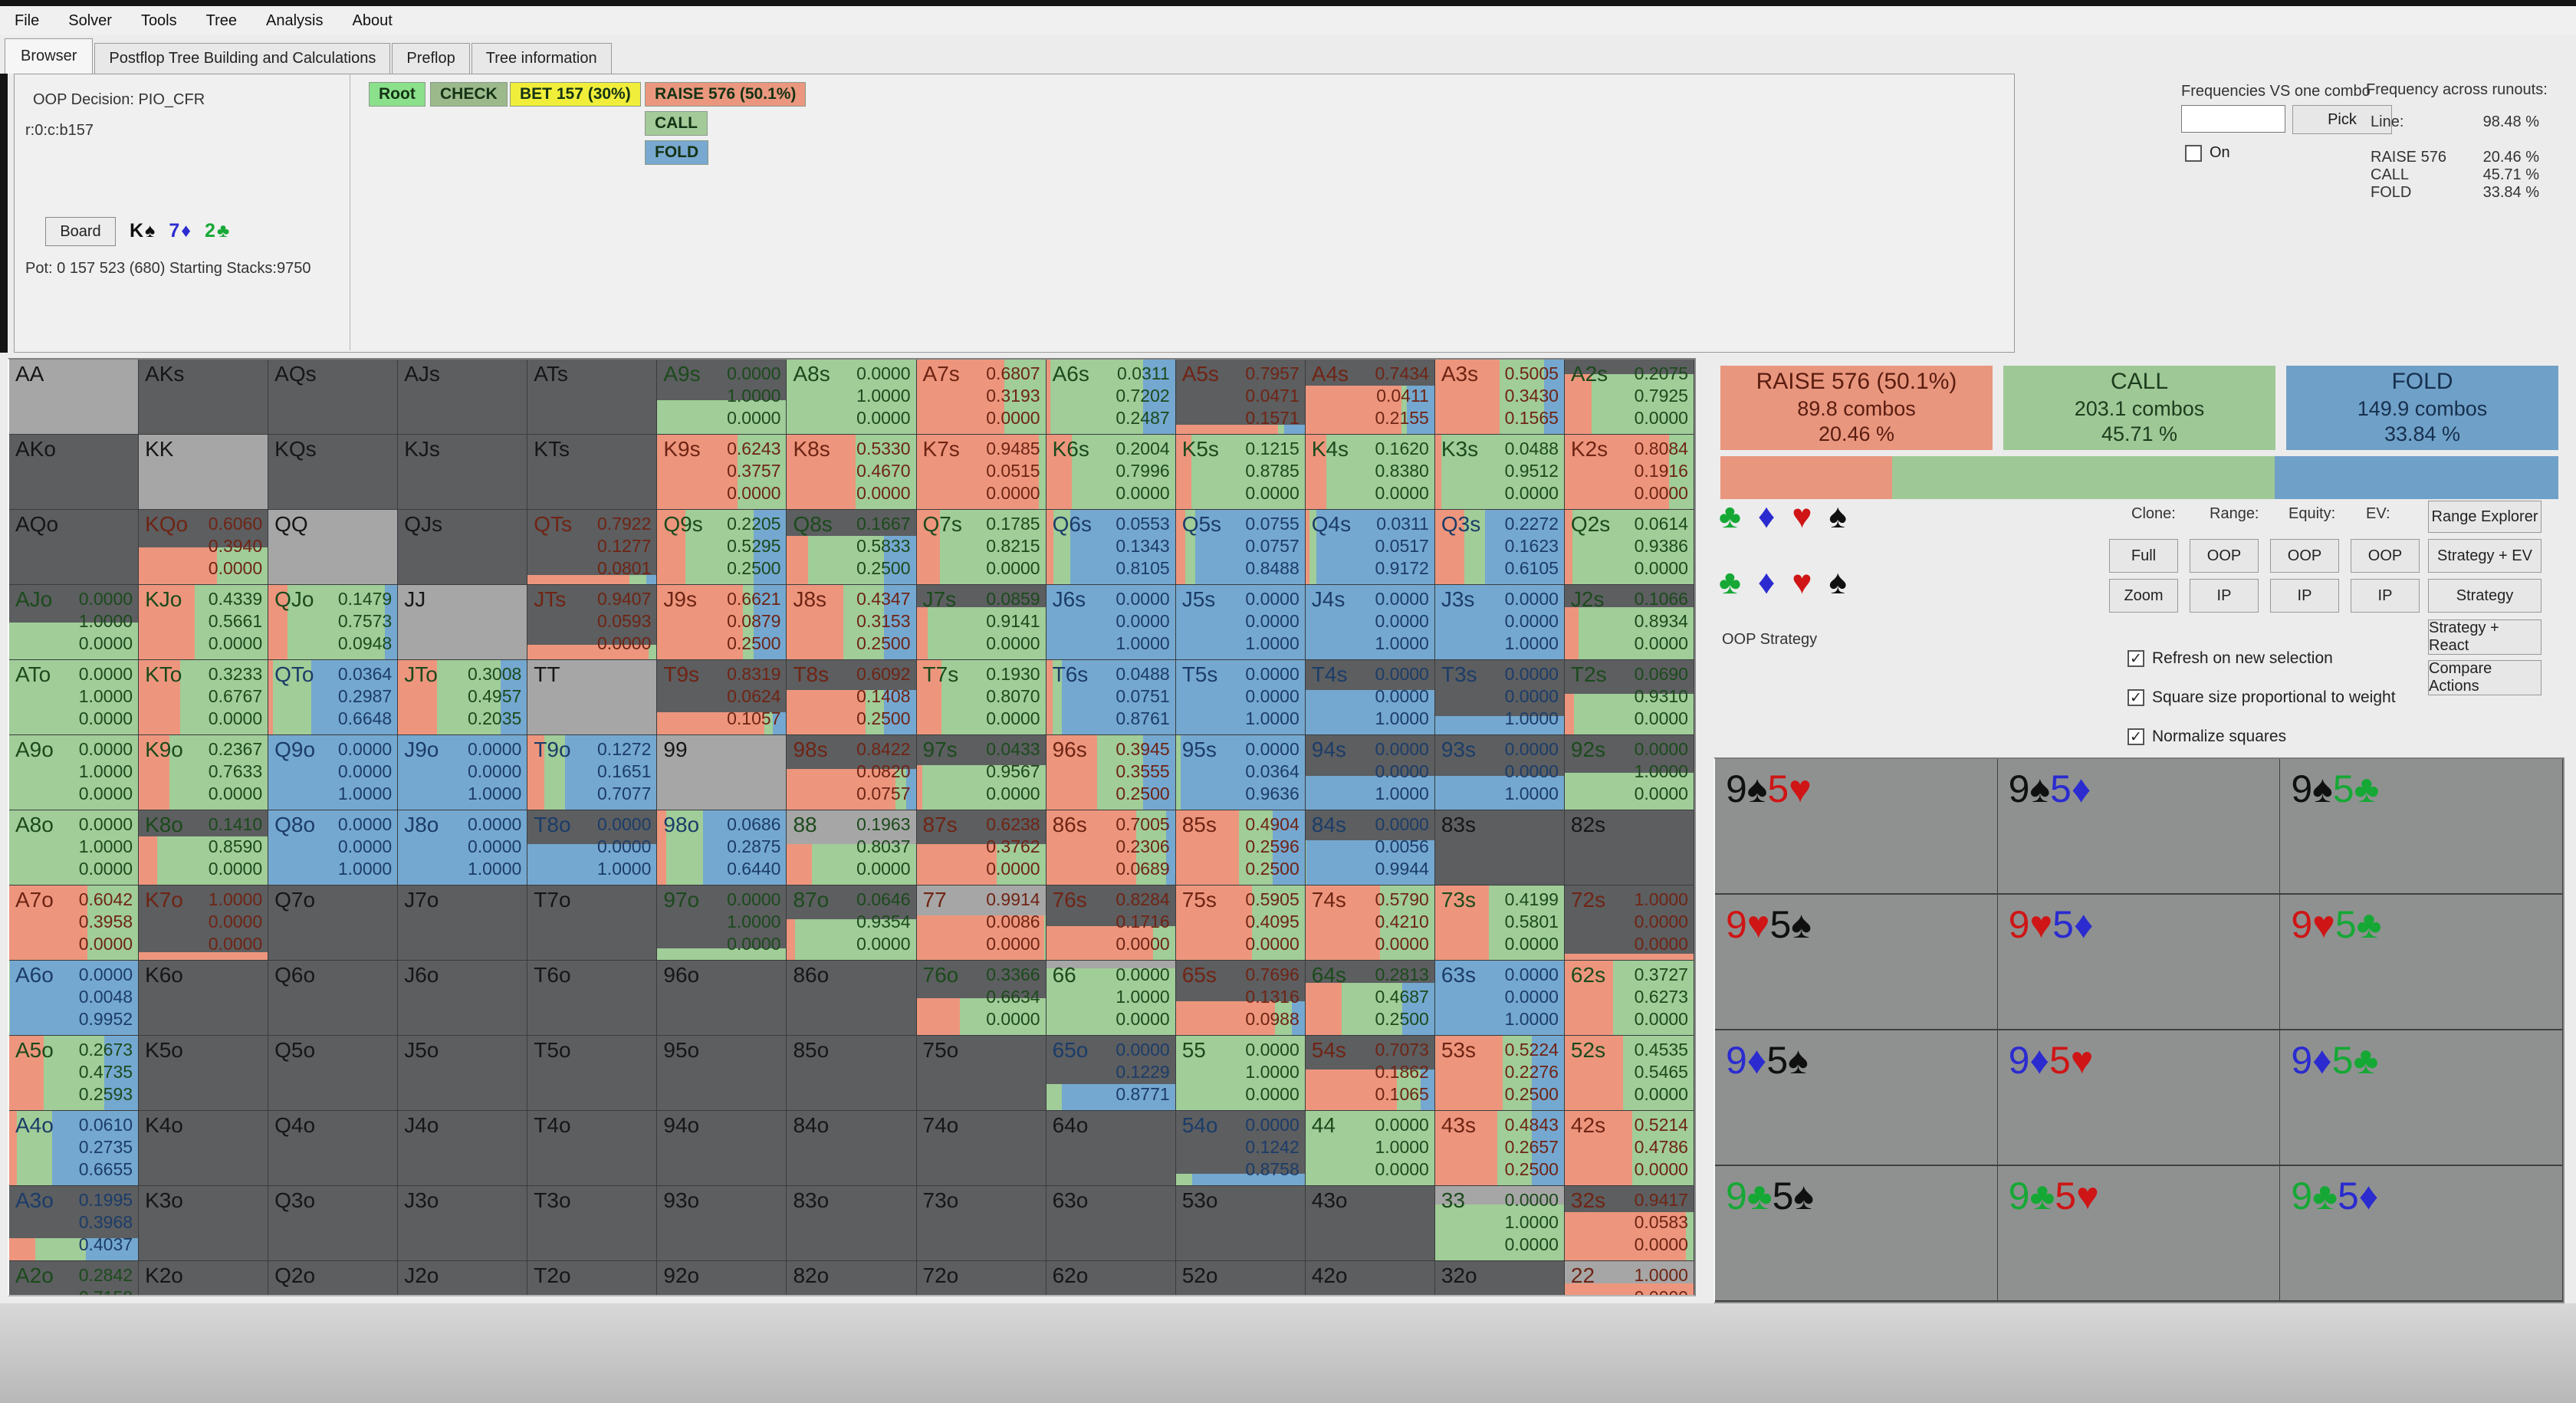 The height and width of the screenshot is (1403, 2576). Describe the element at coordinates (1629, 923) in the screenshot. I see `hand-cell-72s: 72s 1.0000 0.0000 0.0000` at that location.